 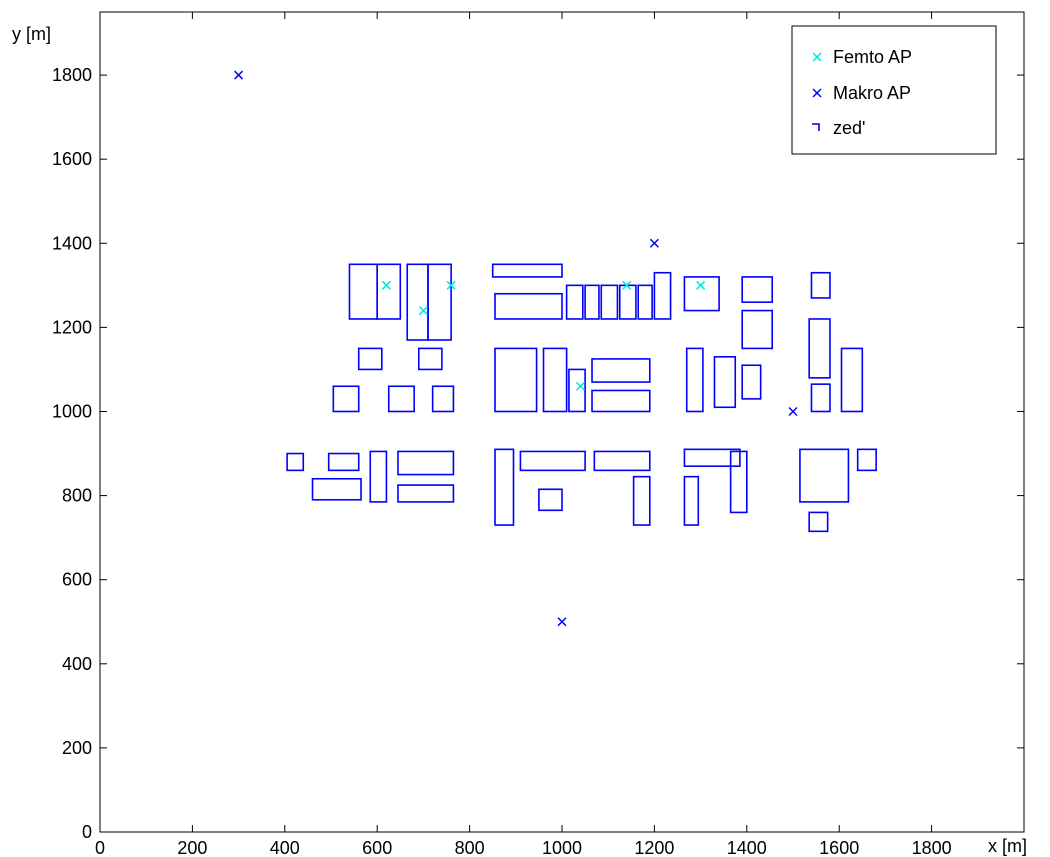 What do you see at coordinates (72, 75) in the screenshot?
I see `y-tick-label: 1800` at bounding box center [72, 75].